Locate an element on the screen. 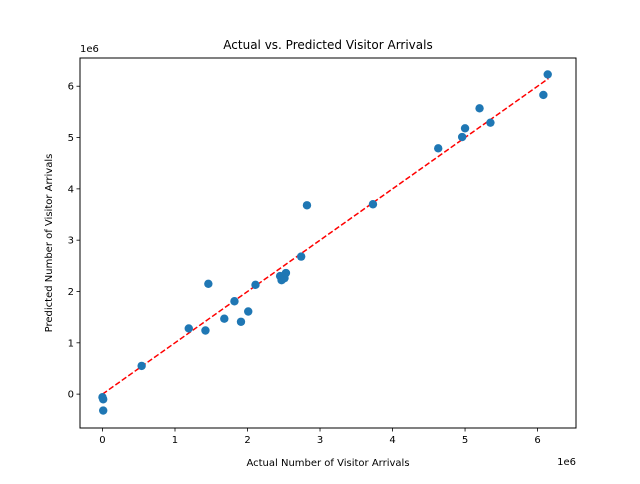 Image resolution: width=640 pixels, height=484 pixels. y-tick-label: 0 is located at coordinates (71, 395).